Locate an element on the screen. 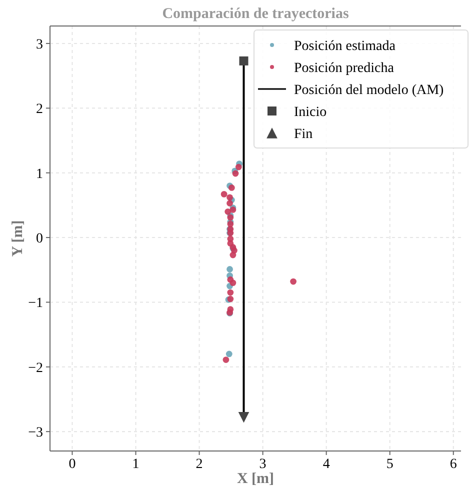 The height and width of the screenshot is (488, 469). x-tick-label: 4 is located at coordinates (326, 464).